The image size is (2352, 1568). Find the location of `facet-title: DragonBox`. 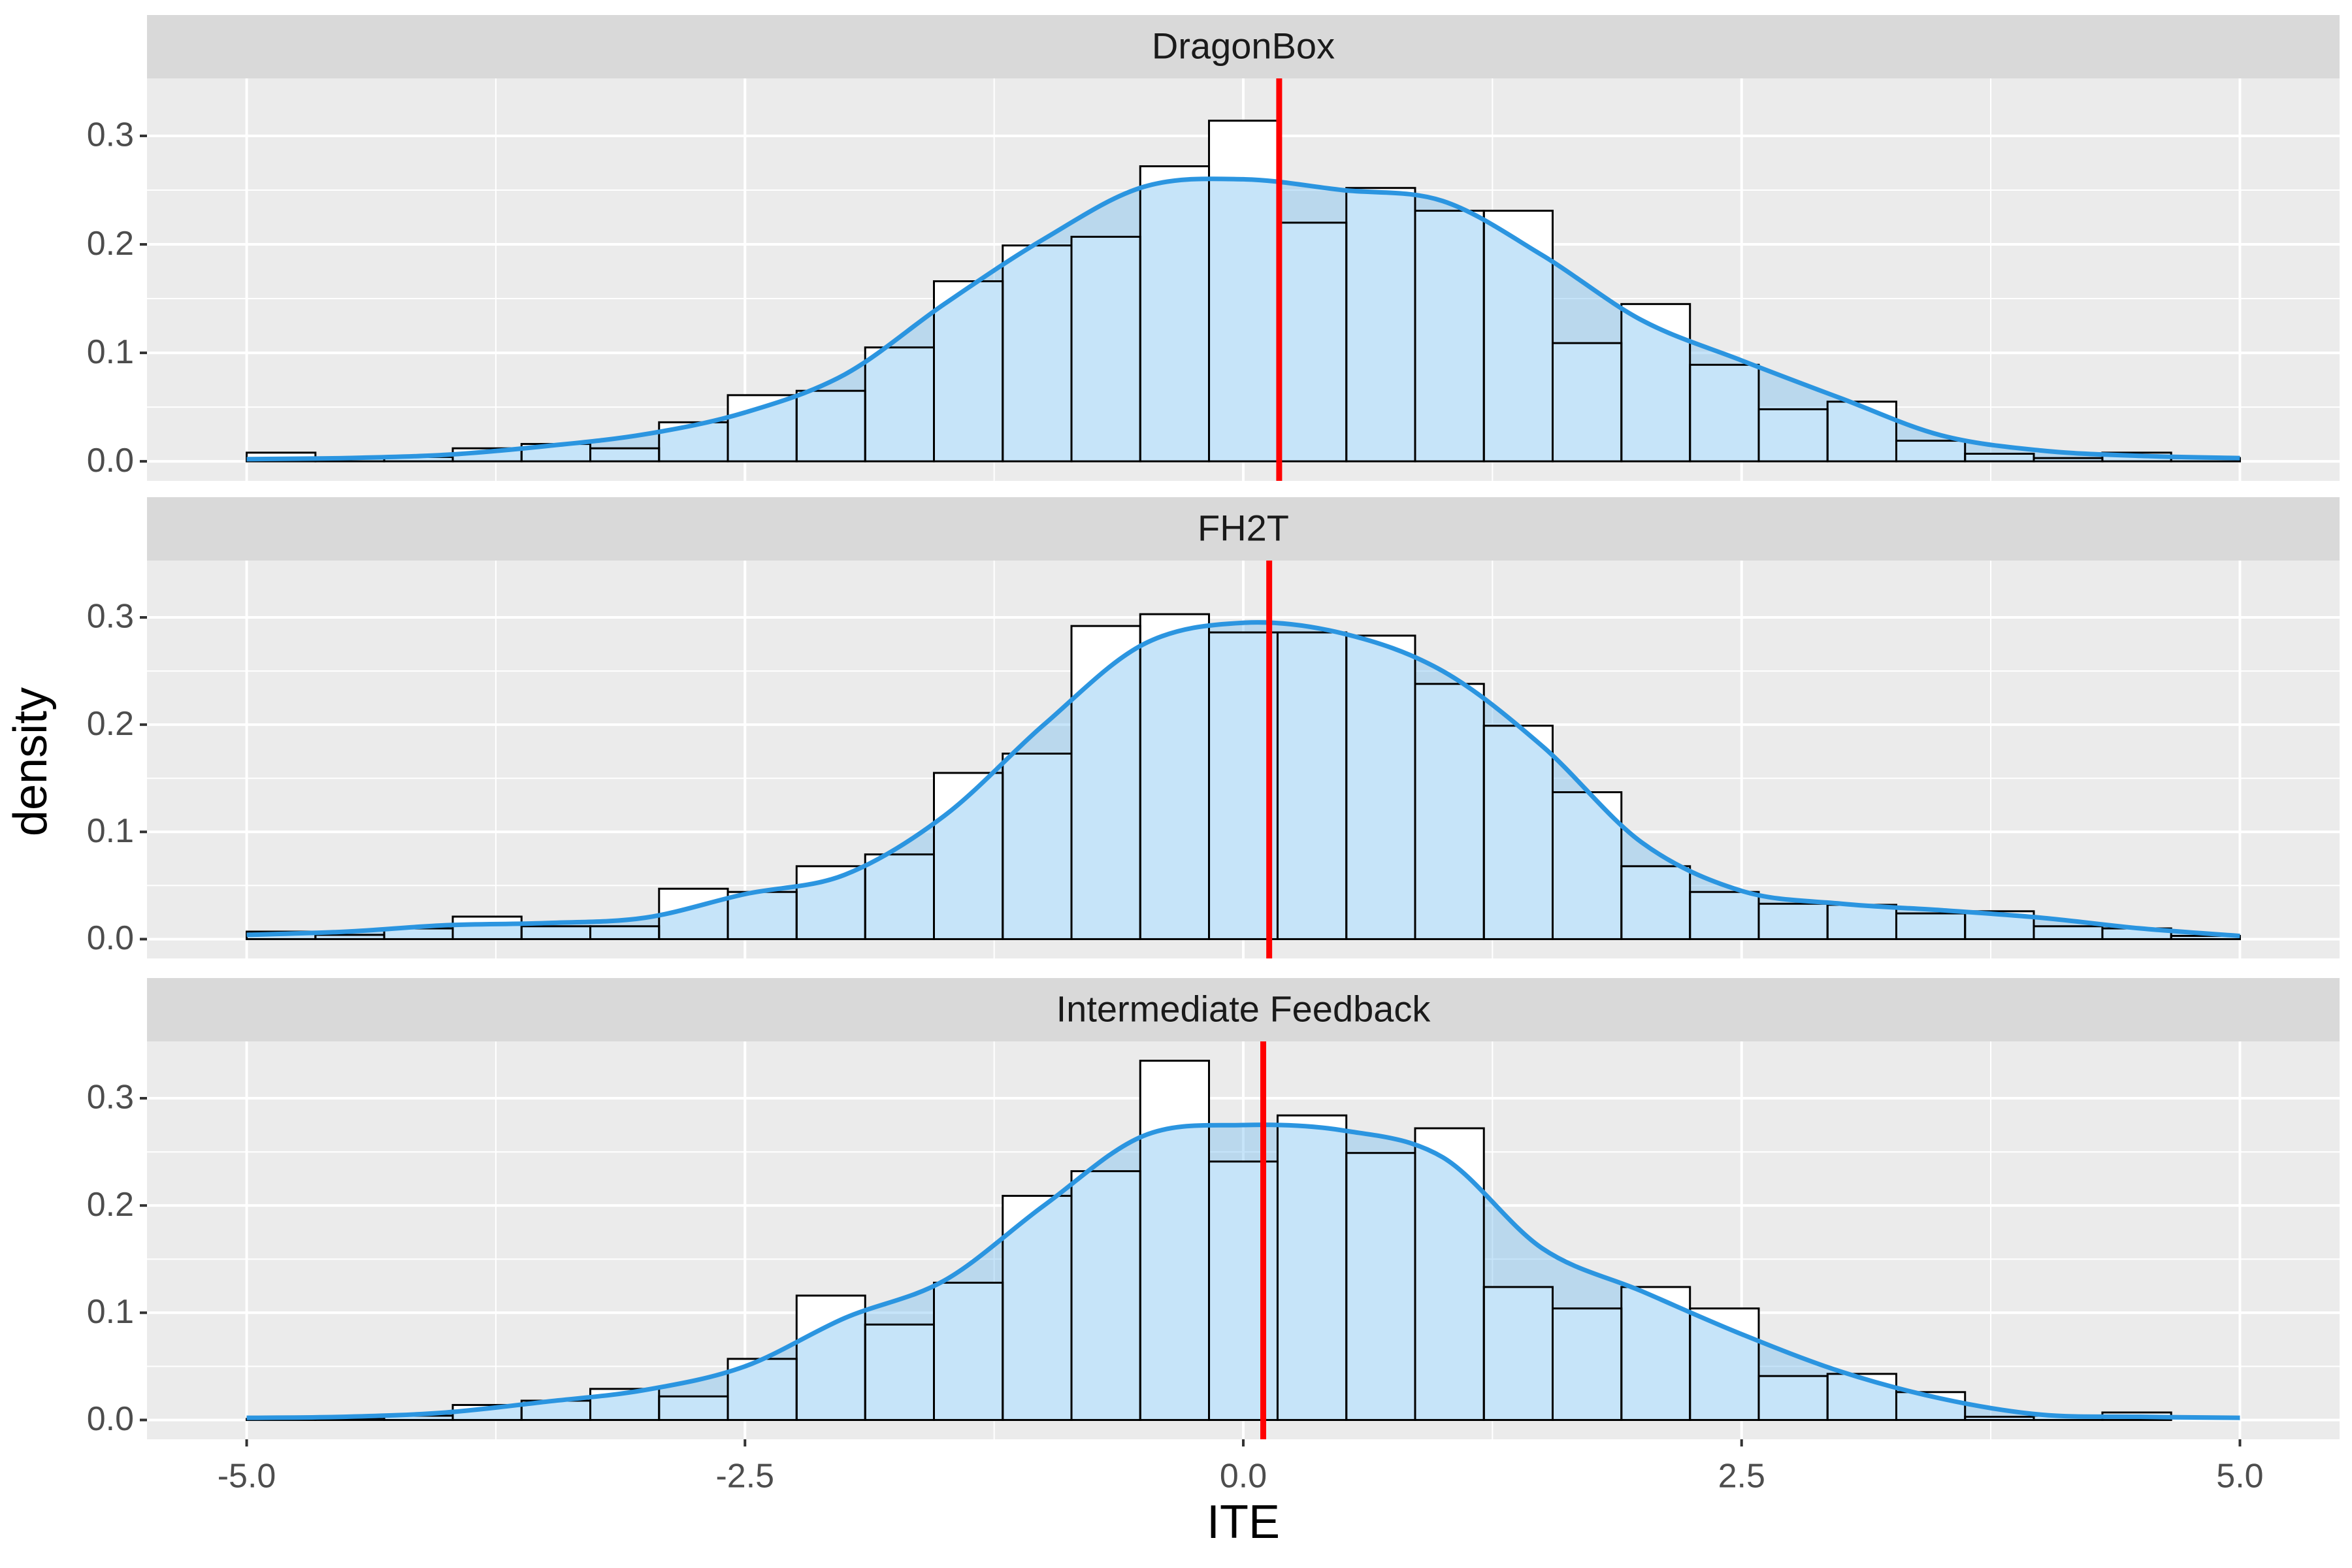

facet-title: DragonBox is located at coordinates (1243, 45).